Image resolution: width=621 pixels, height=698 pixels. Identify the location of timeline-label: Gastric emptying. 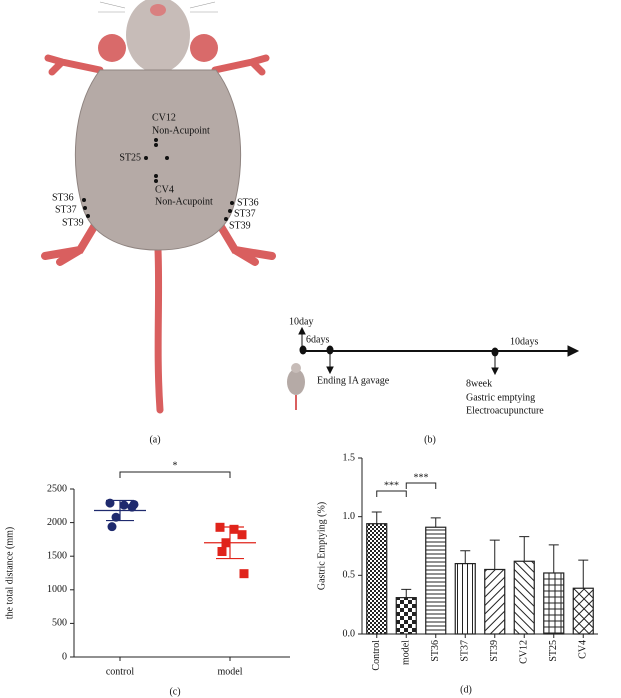
(500, 397).